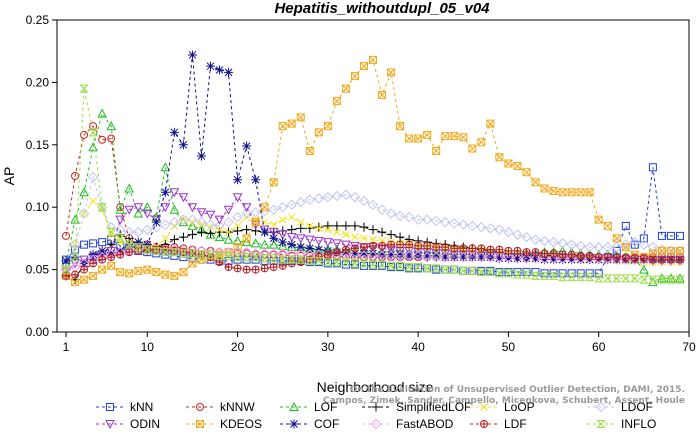 The image size is (699, 434). What do you see at coordinates (515, 424) in the screenshot?
I see `legend-label: LDF` at bounding box center [515, 424].